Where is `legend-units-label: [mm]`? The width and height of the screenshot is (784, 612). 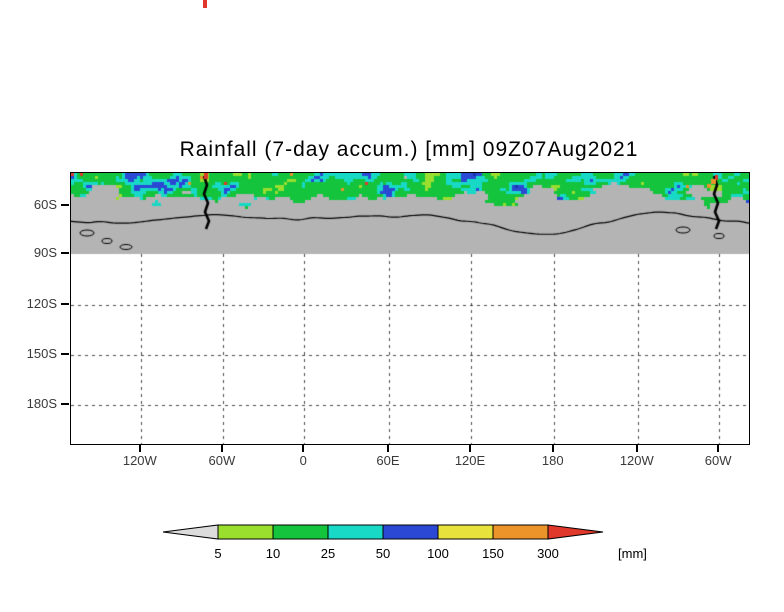
legend-units-label: [mm] is located at coordinates (632, 553).